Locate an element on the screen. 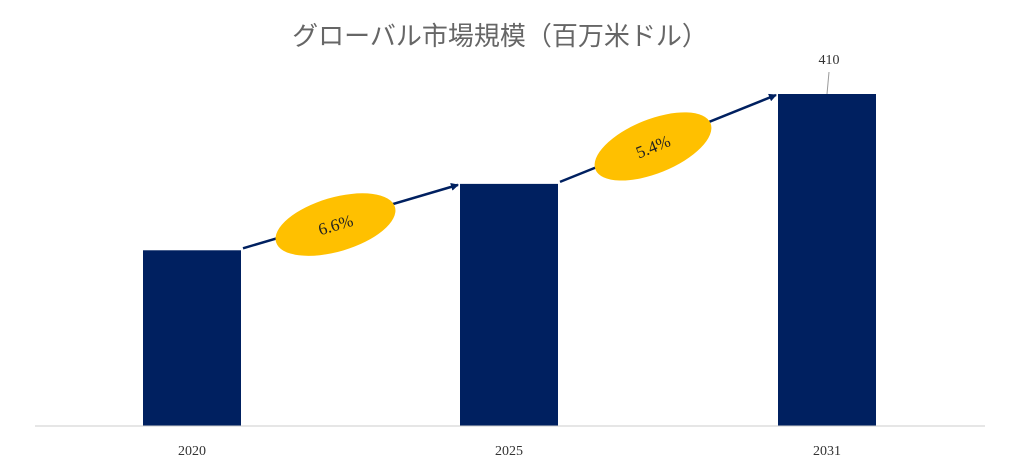 Image resolution: width=1015 pixels, height=461 pixels. chart-title: グローバル市場規模（百万米ドル） is located at coordinates (500, 36).